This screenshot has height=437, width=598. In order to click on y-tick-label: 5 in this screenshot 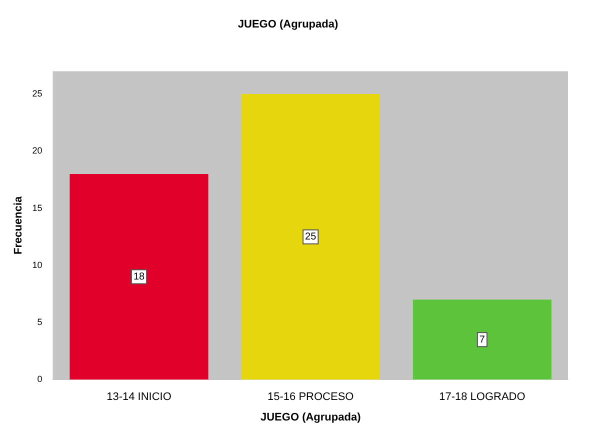, I will do `click(39, 321)`.